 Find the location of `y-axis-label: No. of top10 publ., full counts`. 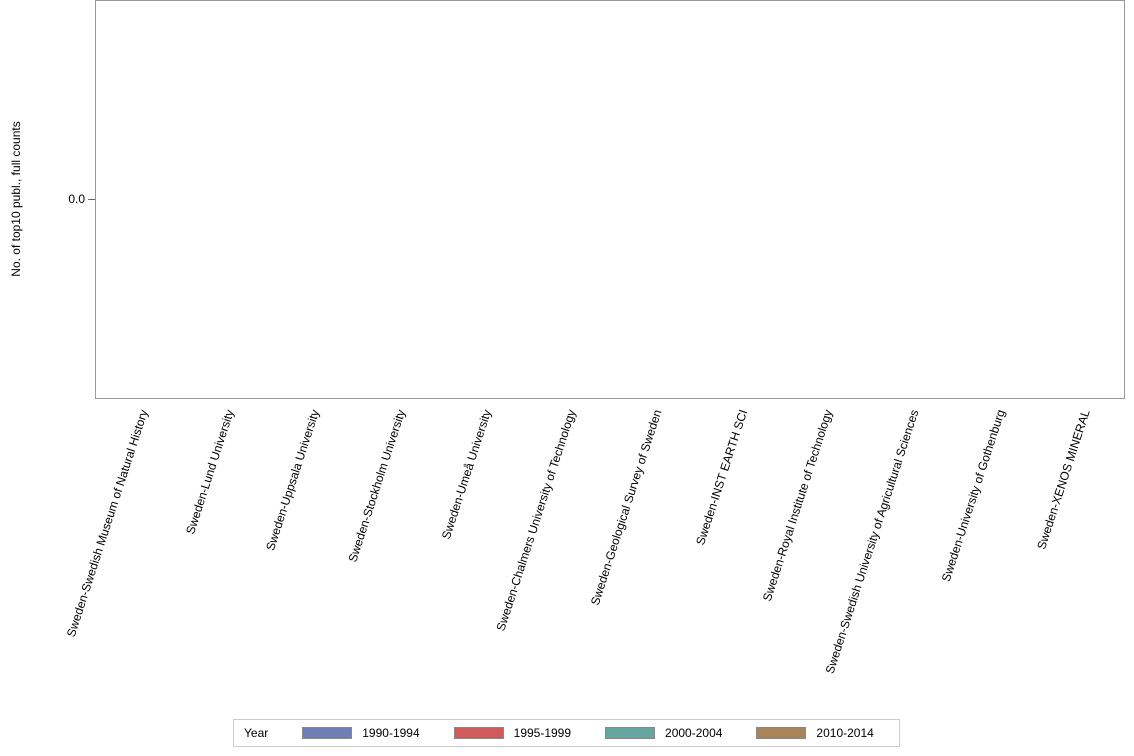

y-axis-label: No. of top10 publ., full counts is located at coordinates (16, 199).